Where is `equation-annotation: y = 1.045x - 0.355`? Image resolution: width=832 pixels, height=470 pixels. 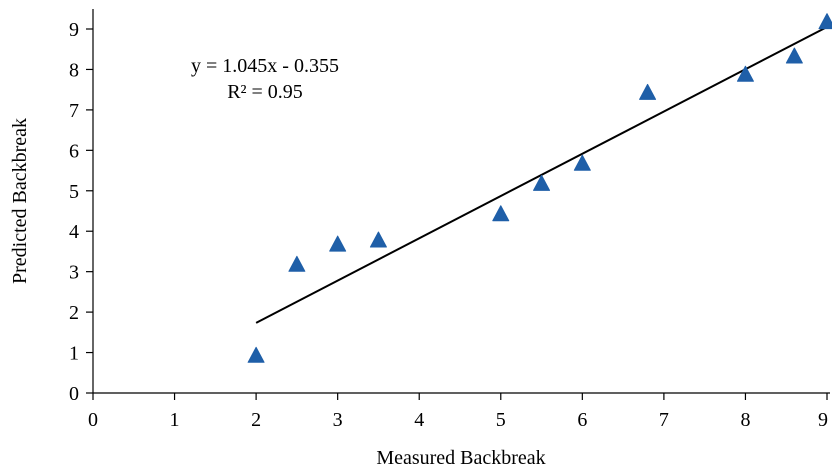 equation-annotation: y = 1.045x - 0.355 is located at coordinates (265, 66).